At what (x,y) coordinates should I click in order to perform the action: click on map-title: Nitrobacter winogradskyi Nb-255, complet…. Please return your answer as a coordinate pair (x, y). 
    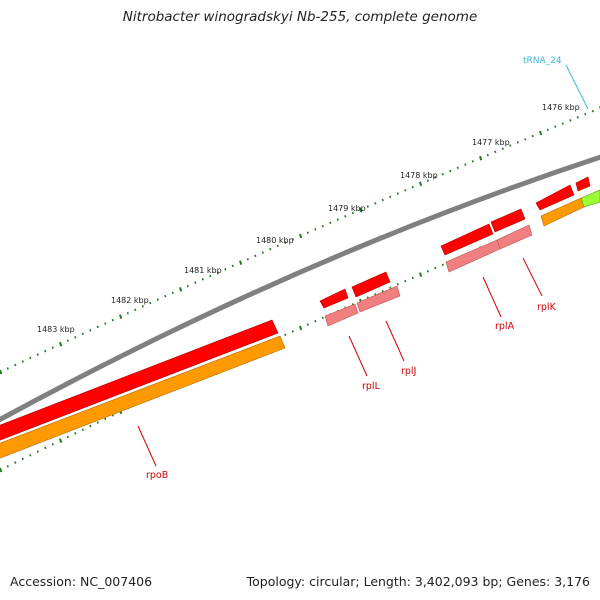
    Looking at the image, I should click on (300, 17).